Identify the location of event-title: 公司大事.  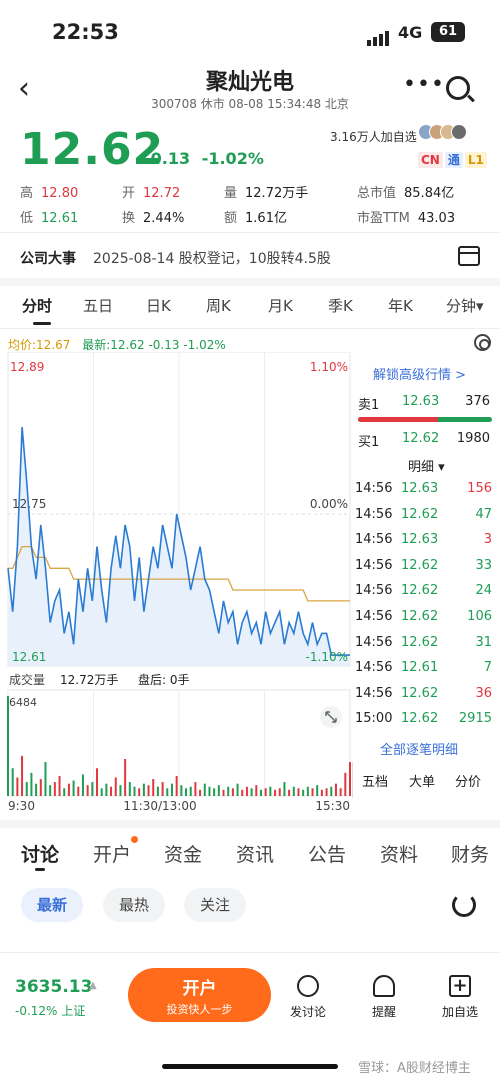
(48, 259).